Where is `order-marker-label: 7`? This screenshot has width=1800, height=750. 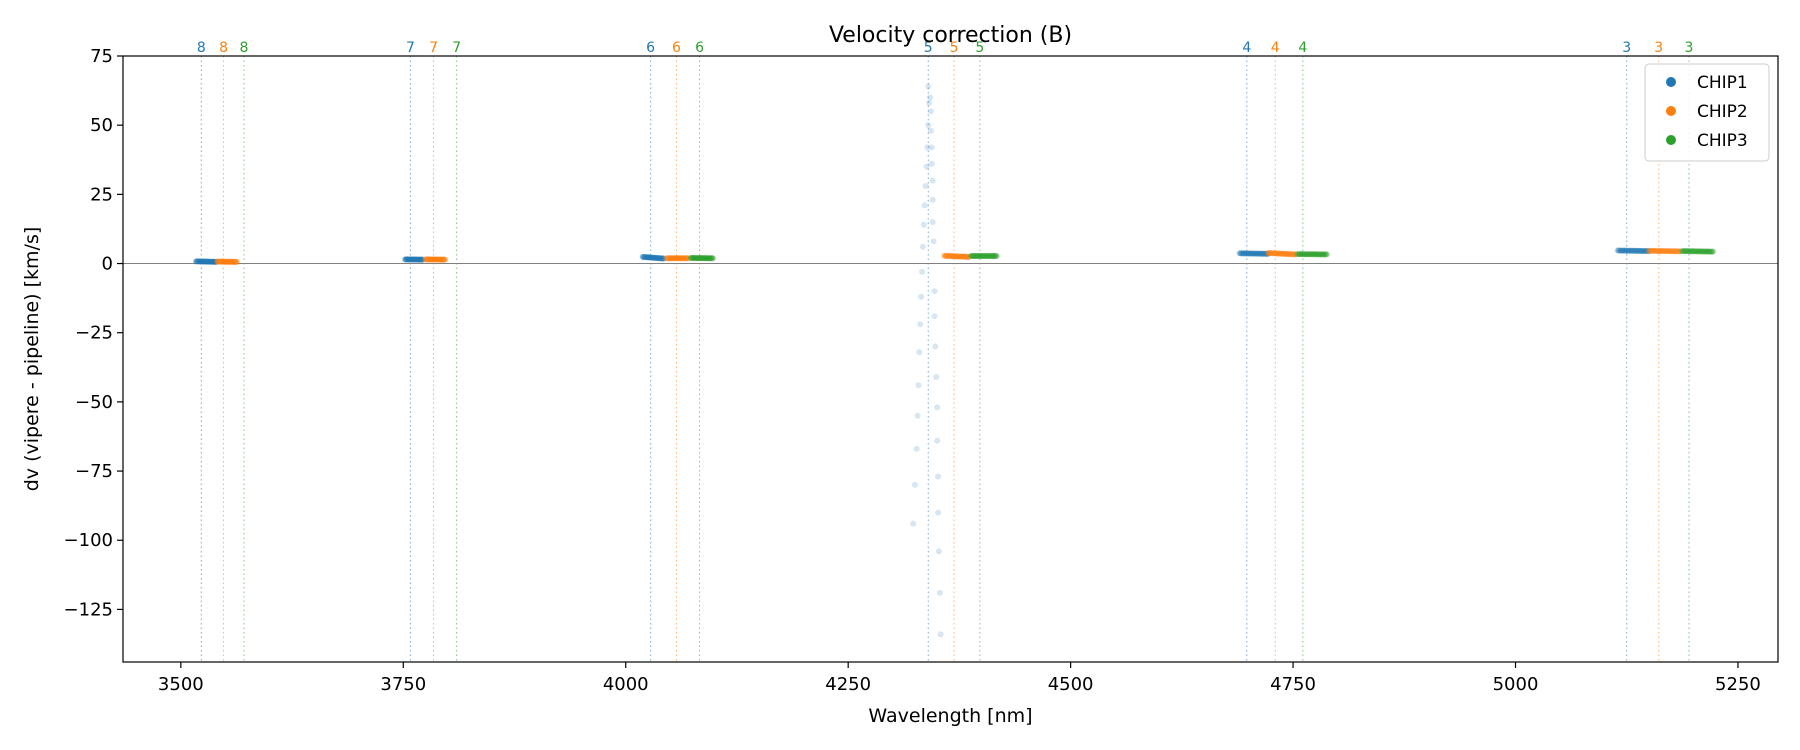 order-marker-label: 7 is located at coordinates (456, 48).